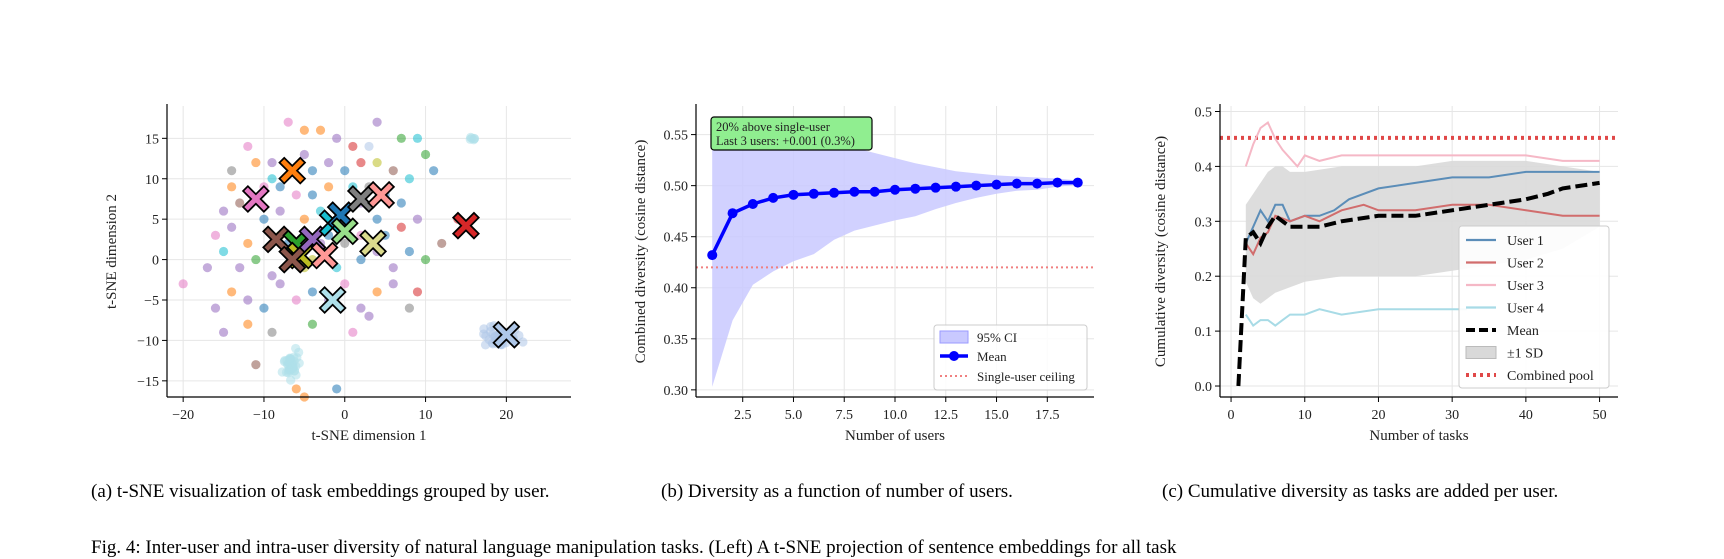 This screenshot has width=1724, height=559. I want to click on y-tick-label: −5, so click(151, 301).